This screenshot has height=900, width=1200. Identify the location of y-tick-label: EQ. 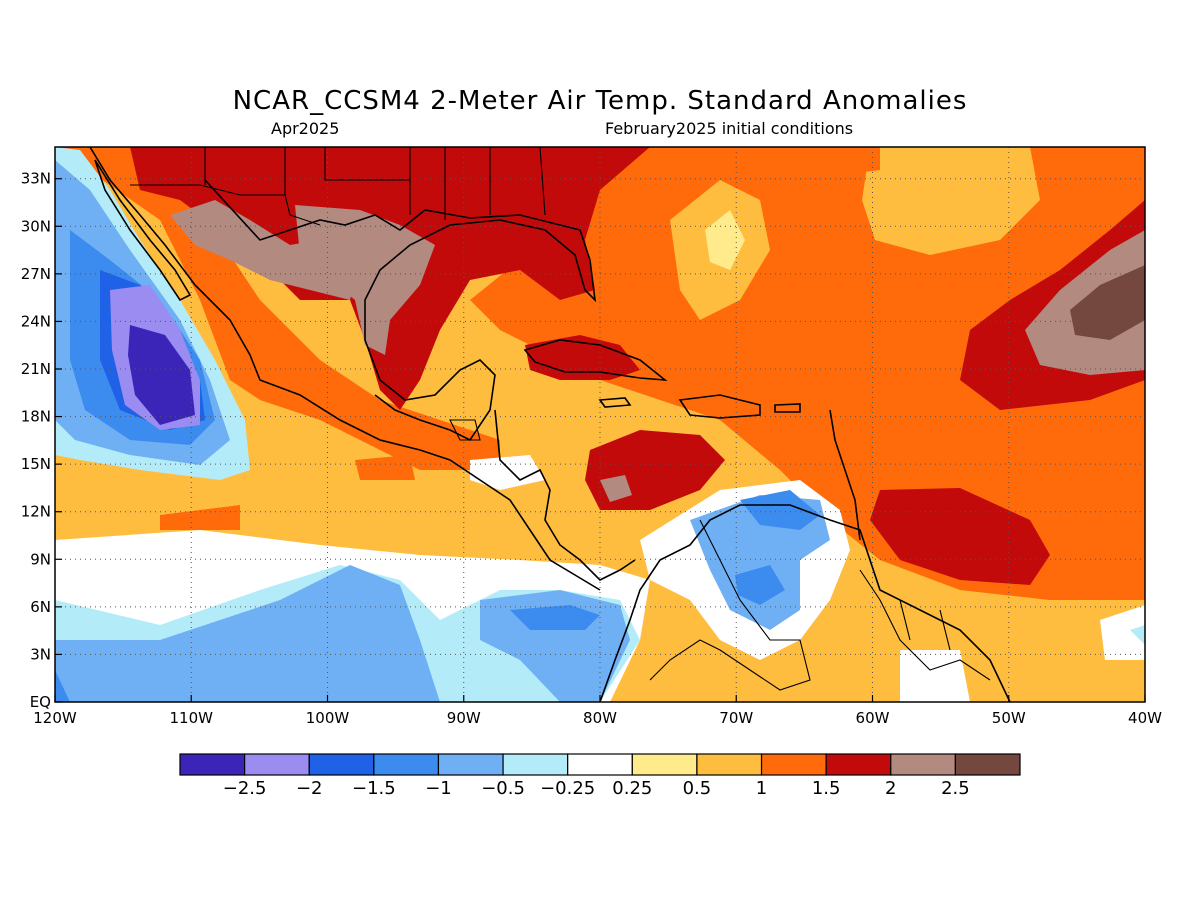
(40, 702).